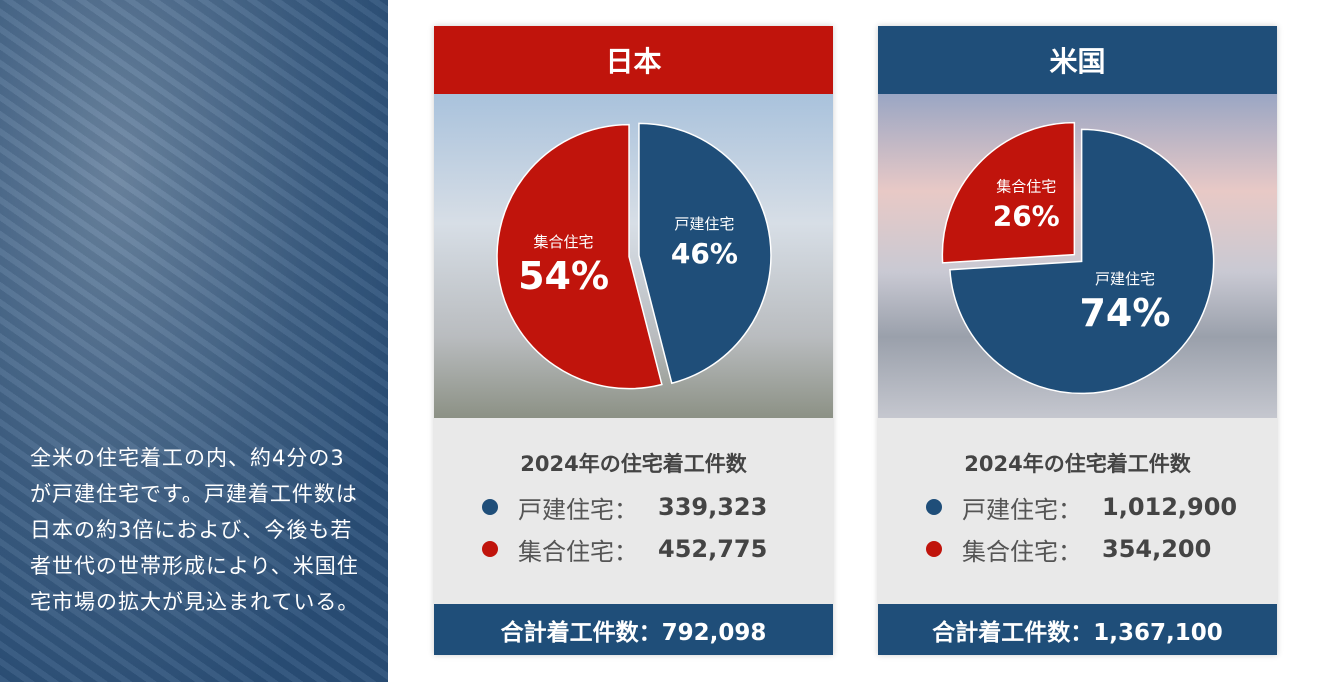 This screenshot has width=1342, height=682. I want to click on multi-row: 集合住宅： 354,200, so click(1077, 549).